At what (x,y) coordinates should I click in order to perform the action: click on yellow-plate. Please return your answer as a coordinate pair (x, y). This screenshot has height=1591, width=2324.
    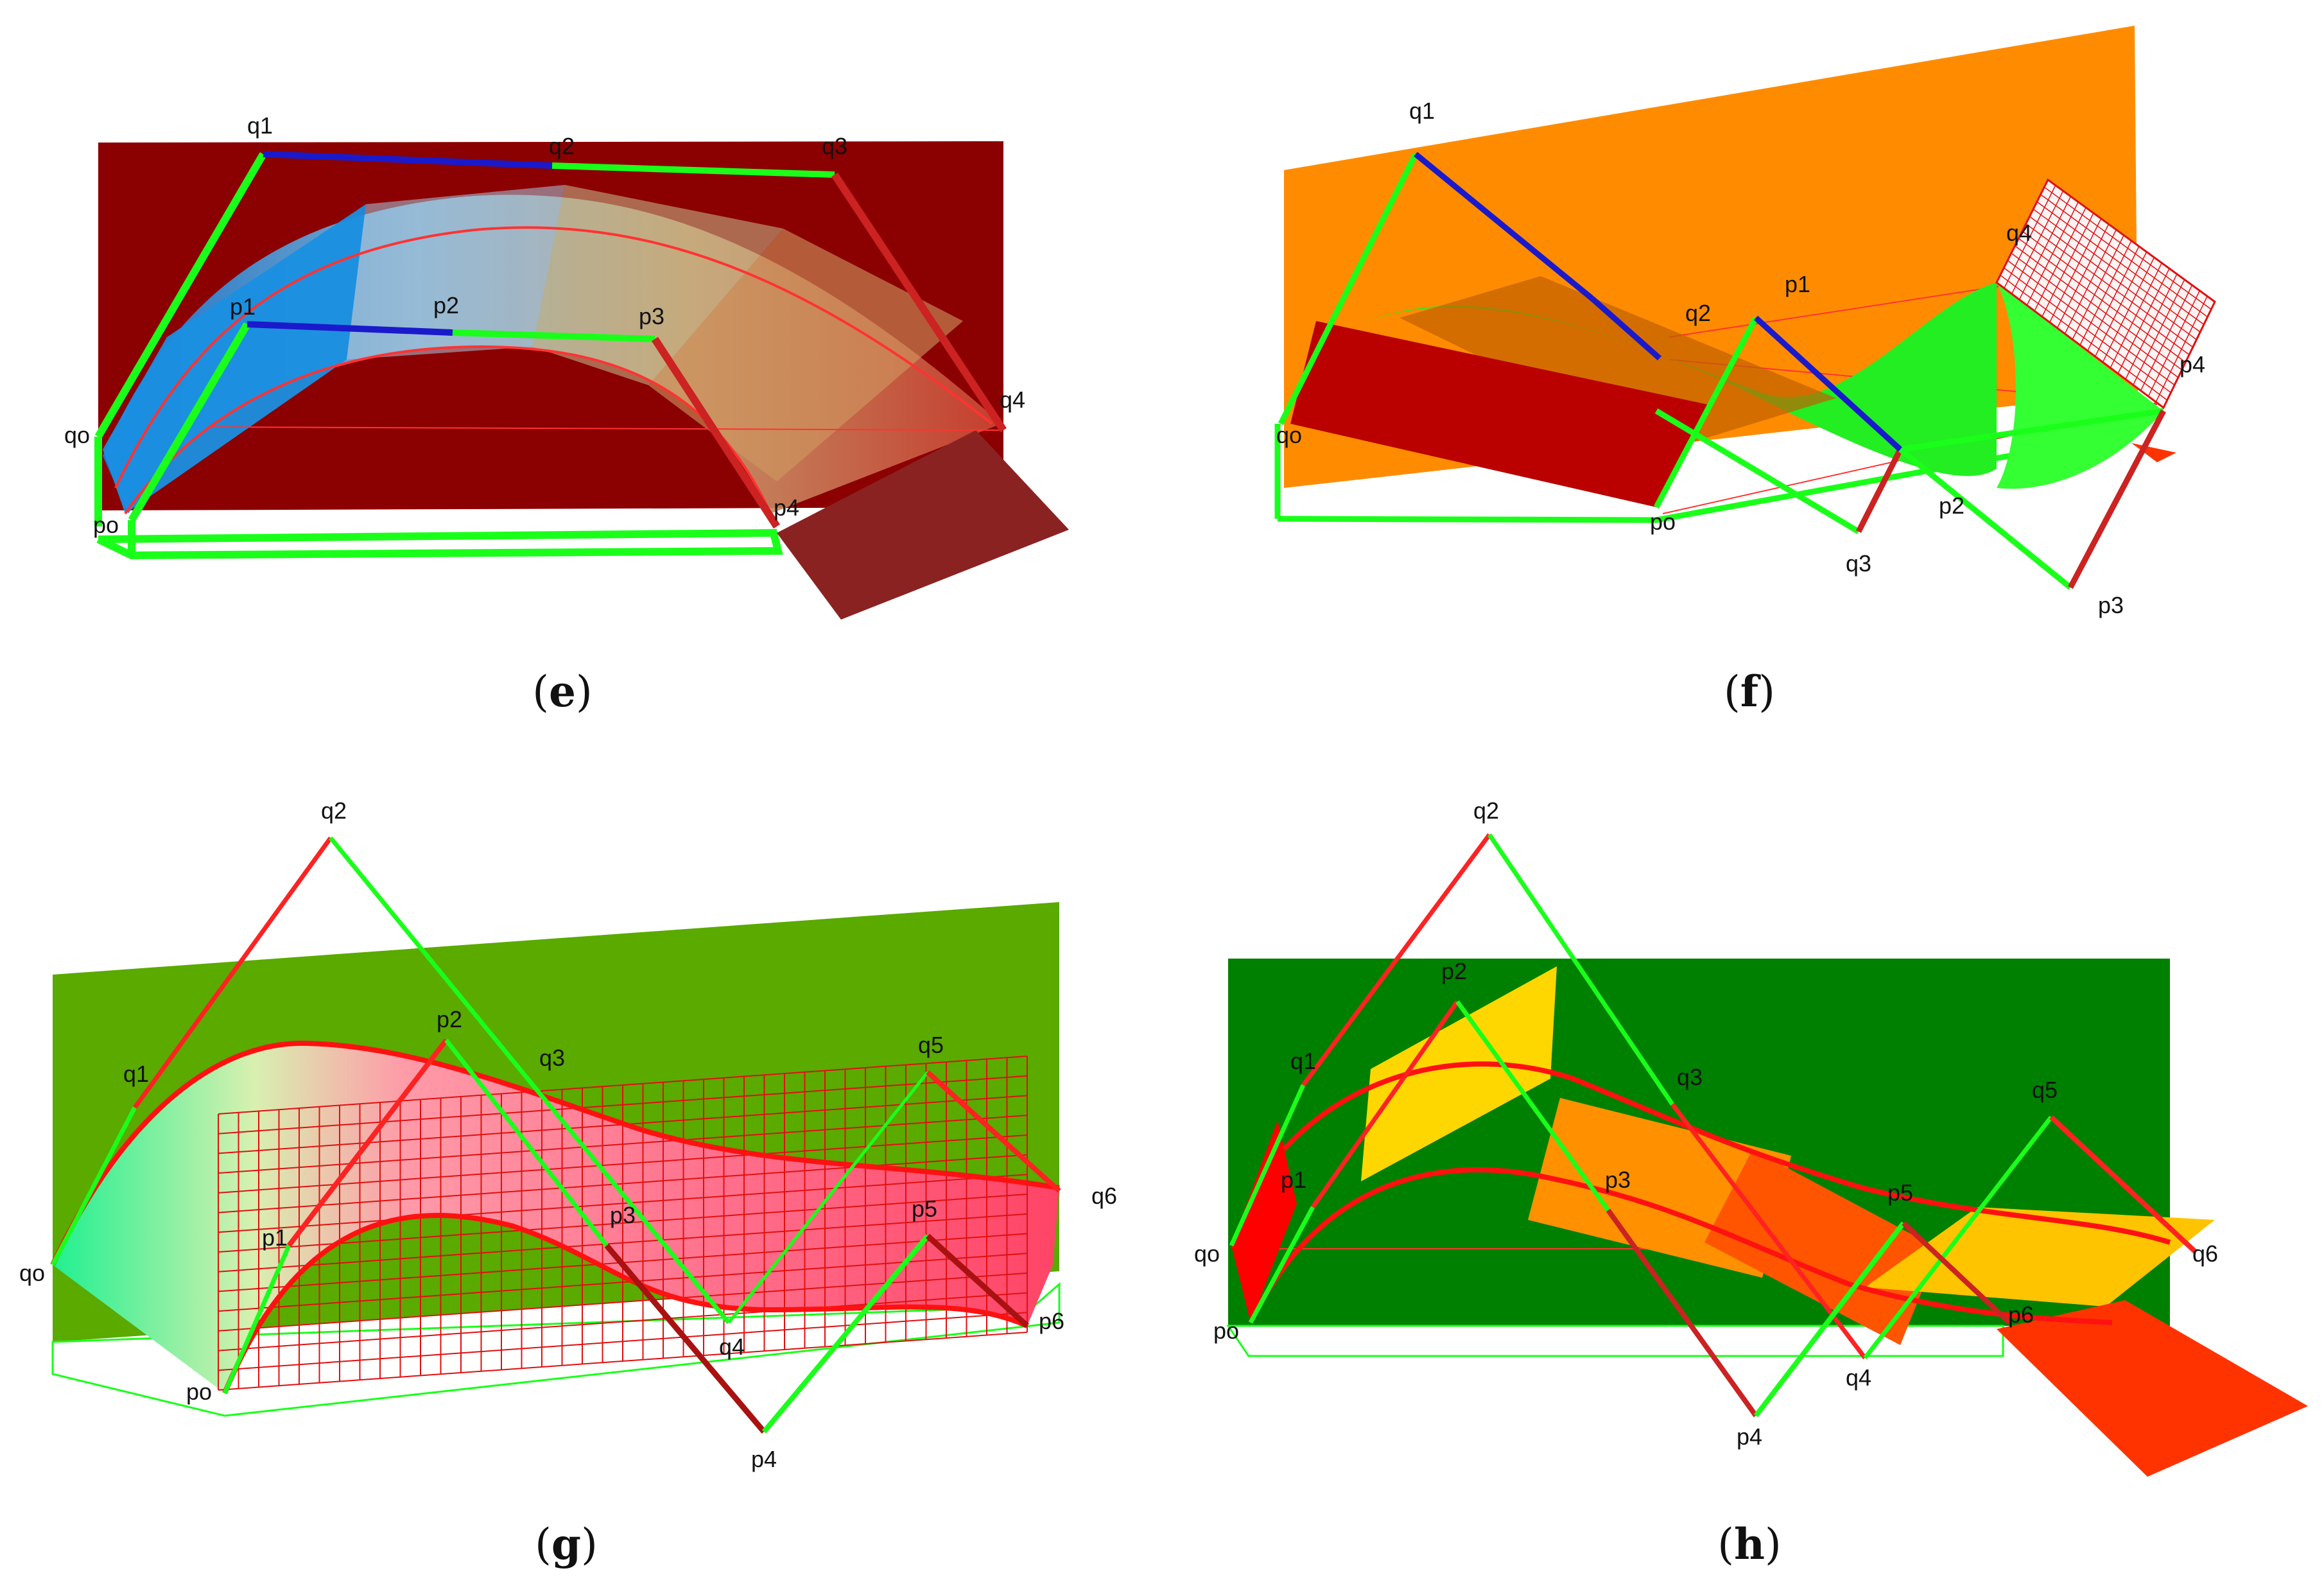
    Looking at the image, I should click on (1459, 1073).